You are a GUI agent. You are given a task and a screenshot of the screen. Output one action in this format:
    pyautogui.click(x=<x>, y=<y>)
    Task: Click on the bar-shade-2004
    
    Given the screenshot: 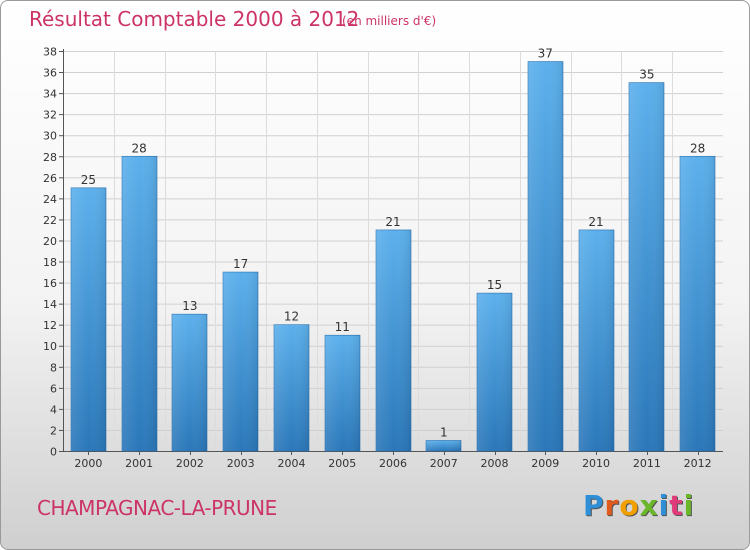 What is the action you would take?
    pyautogui.click(x=291, y=387)
    